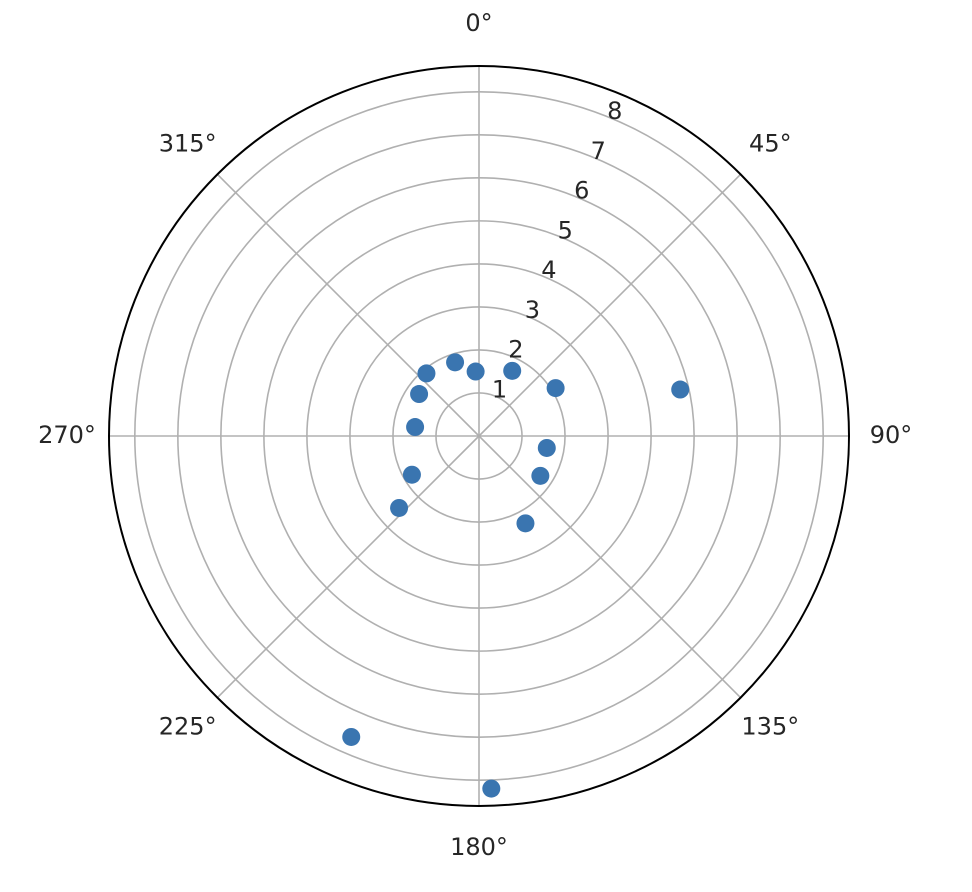 The height and width of the screenshot is (892, 972). Describe the element at coordinates (499, 389) in the screenshot. I see `radial-tick-label-1: 1` at that location.